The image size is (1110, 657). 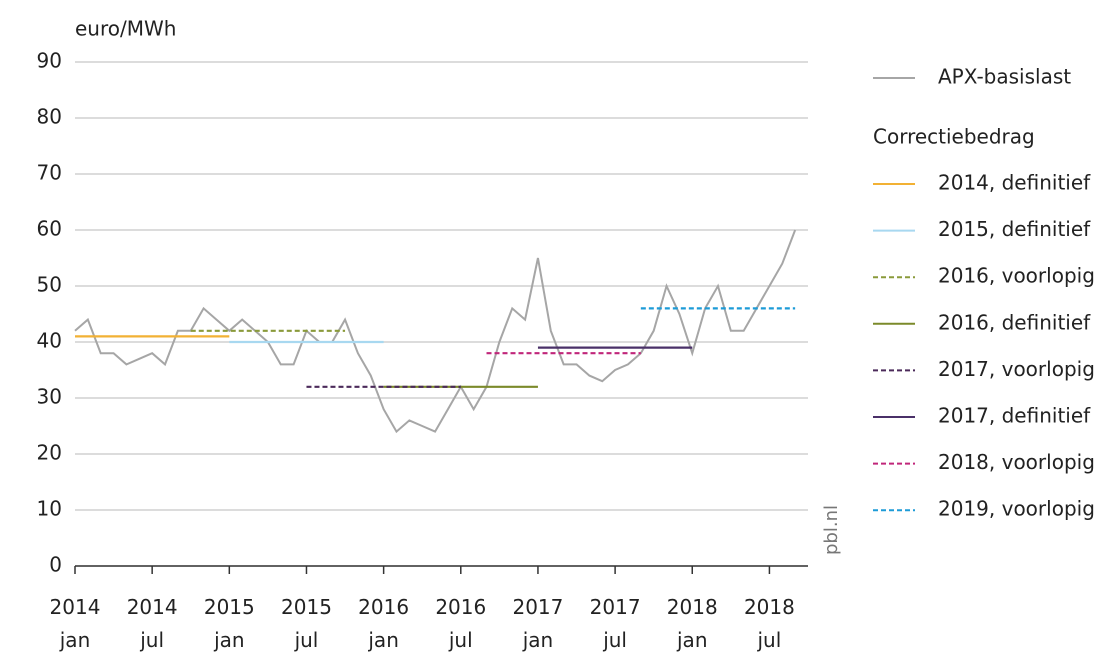 I want to click on legend-label: 2015, definitief, so click(x=1014, y=229).